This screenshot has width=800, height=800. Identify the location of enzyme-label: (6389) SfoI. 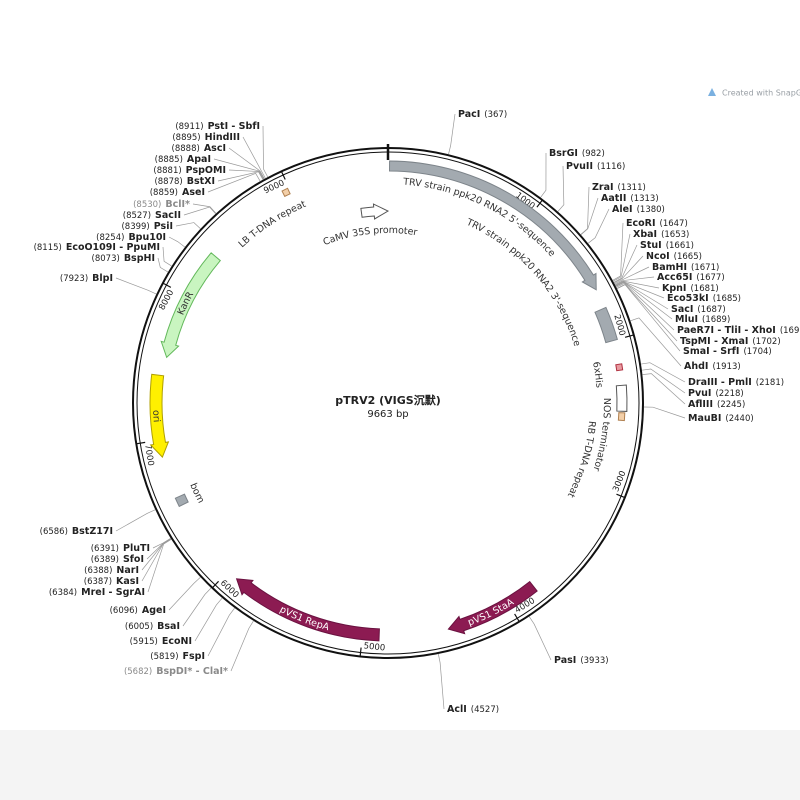
(117, 559).